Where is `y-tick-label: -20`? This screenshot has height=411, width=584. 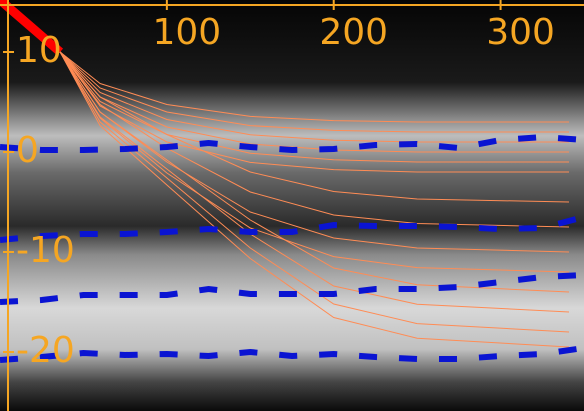 y-tick-label: -20 is located at coordinates (45, 350).